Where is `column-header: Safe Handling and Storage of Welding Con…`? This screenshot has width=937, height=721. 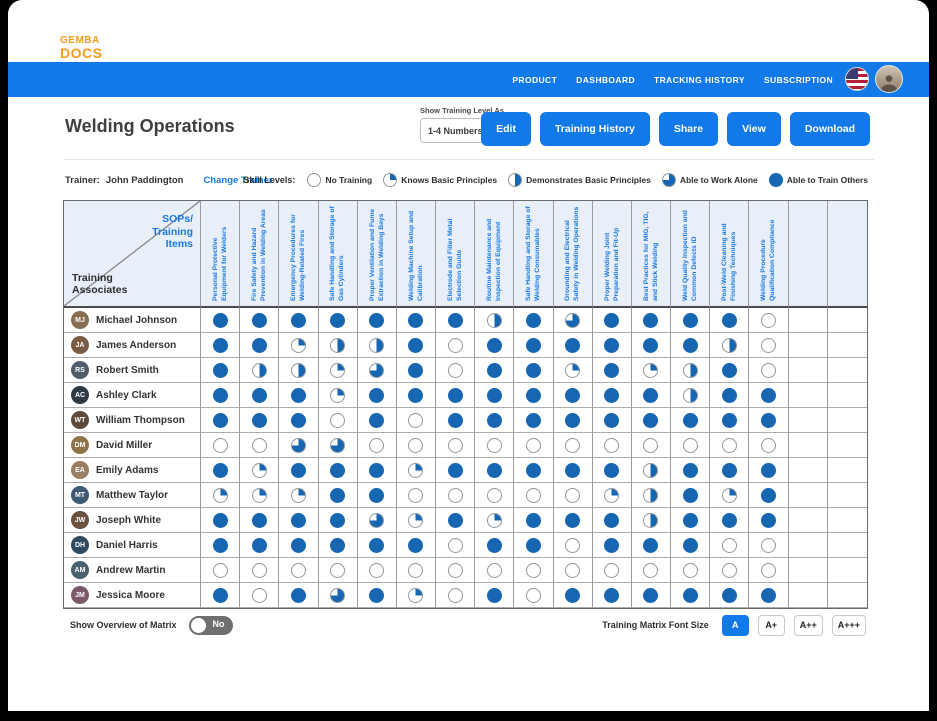 column-header: Safe Handling and Storage of Welding Con… is located at coordinates (534, 254).